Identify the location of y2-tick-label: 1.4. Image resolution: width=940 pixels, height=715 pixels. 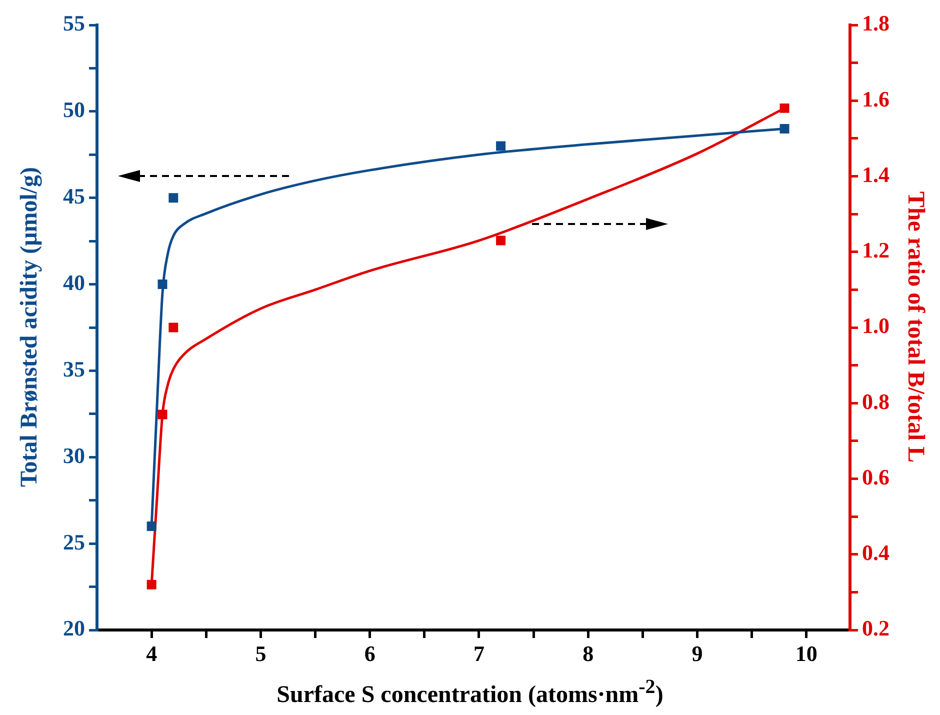
(876, 174).